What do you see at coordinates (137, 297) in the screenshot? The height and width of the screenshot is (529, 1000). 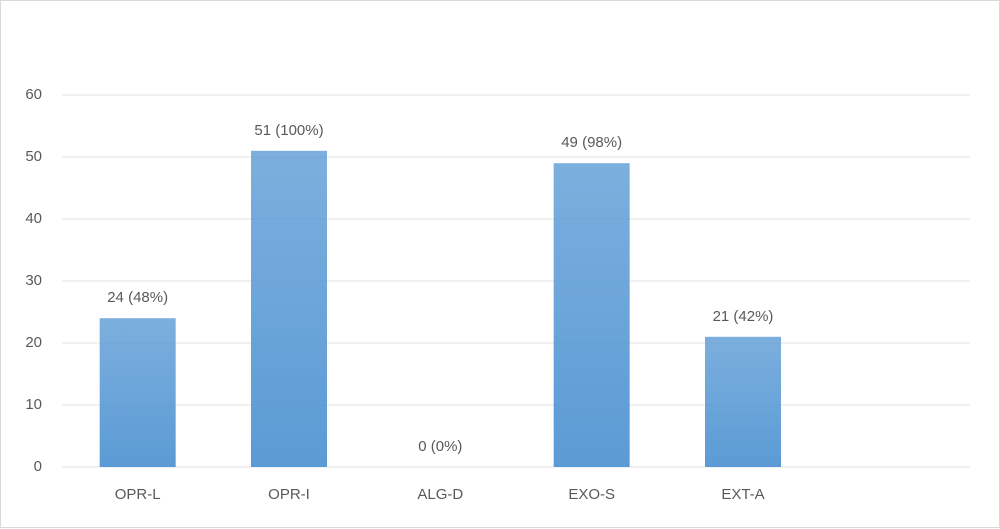 I see `data-label: 24 (48%)` at bounding box center [137, 297].